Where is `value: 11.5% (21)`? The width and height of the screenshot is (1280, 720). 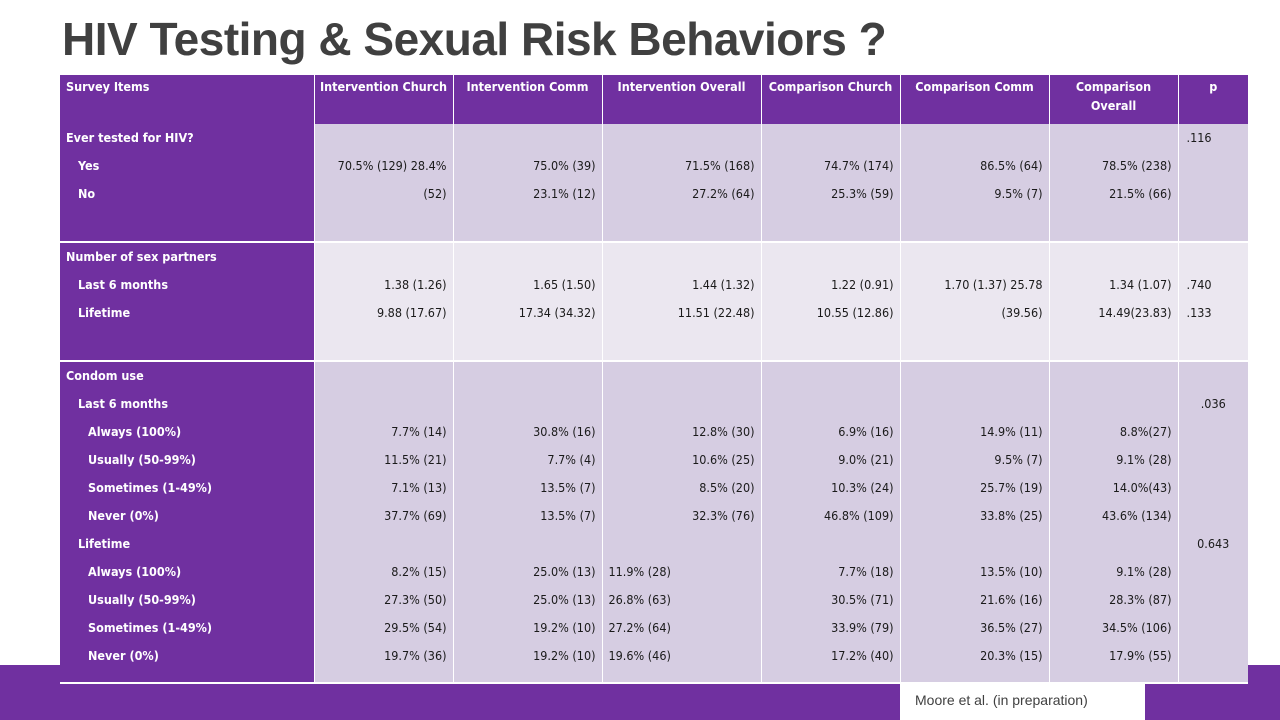
value: 11.5% (21) is located at coordinates (415, 459).